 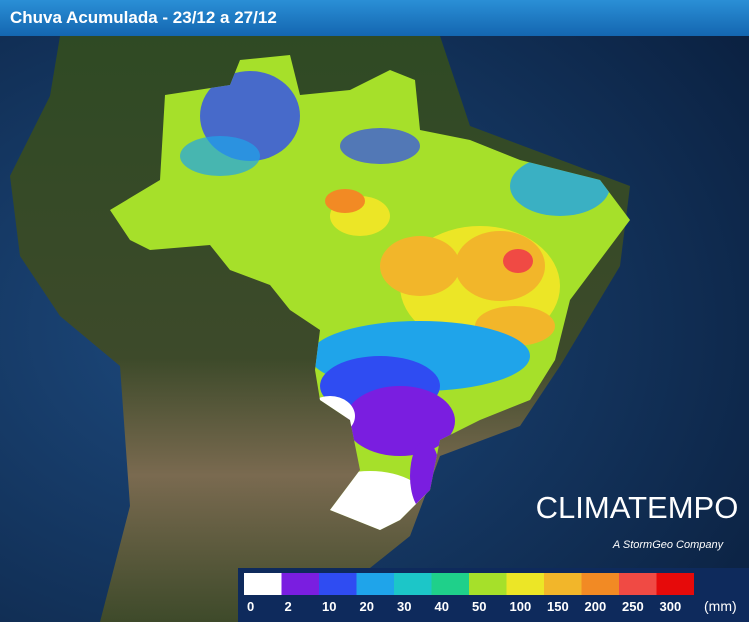 I want to click on legend-unit: (mm), so click(x=720, y=606).